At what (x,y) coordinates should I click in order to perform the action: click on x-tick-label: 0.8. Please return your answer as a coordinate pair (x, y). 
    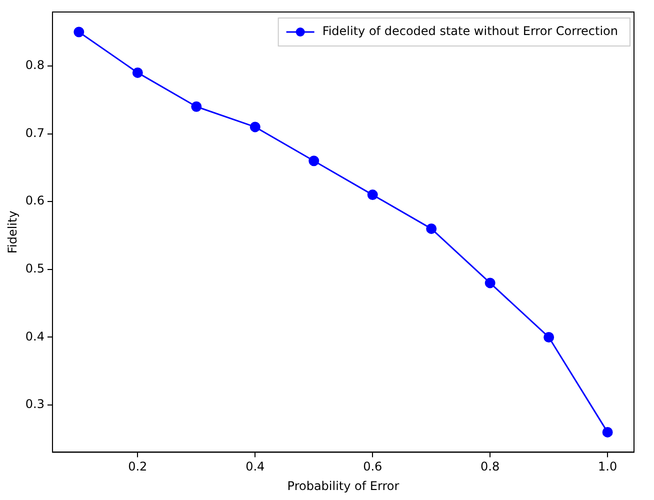
    Looking at the image, I should click on (490, 467).